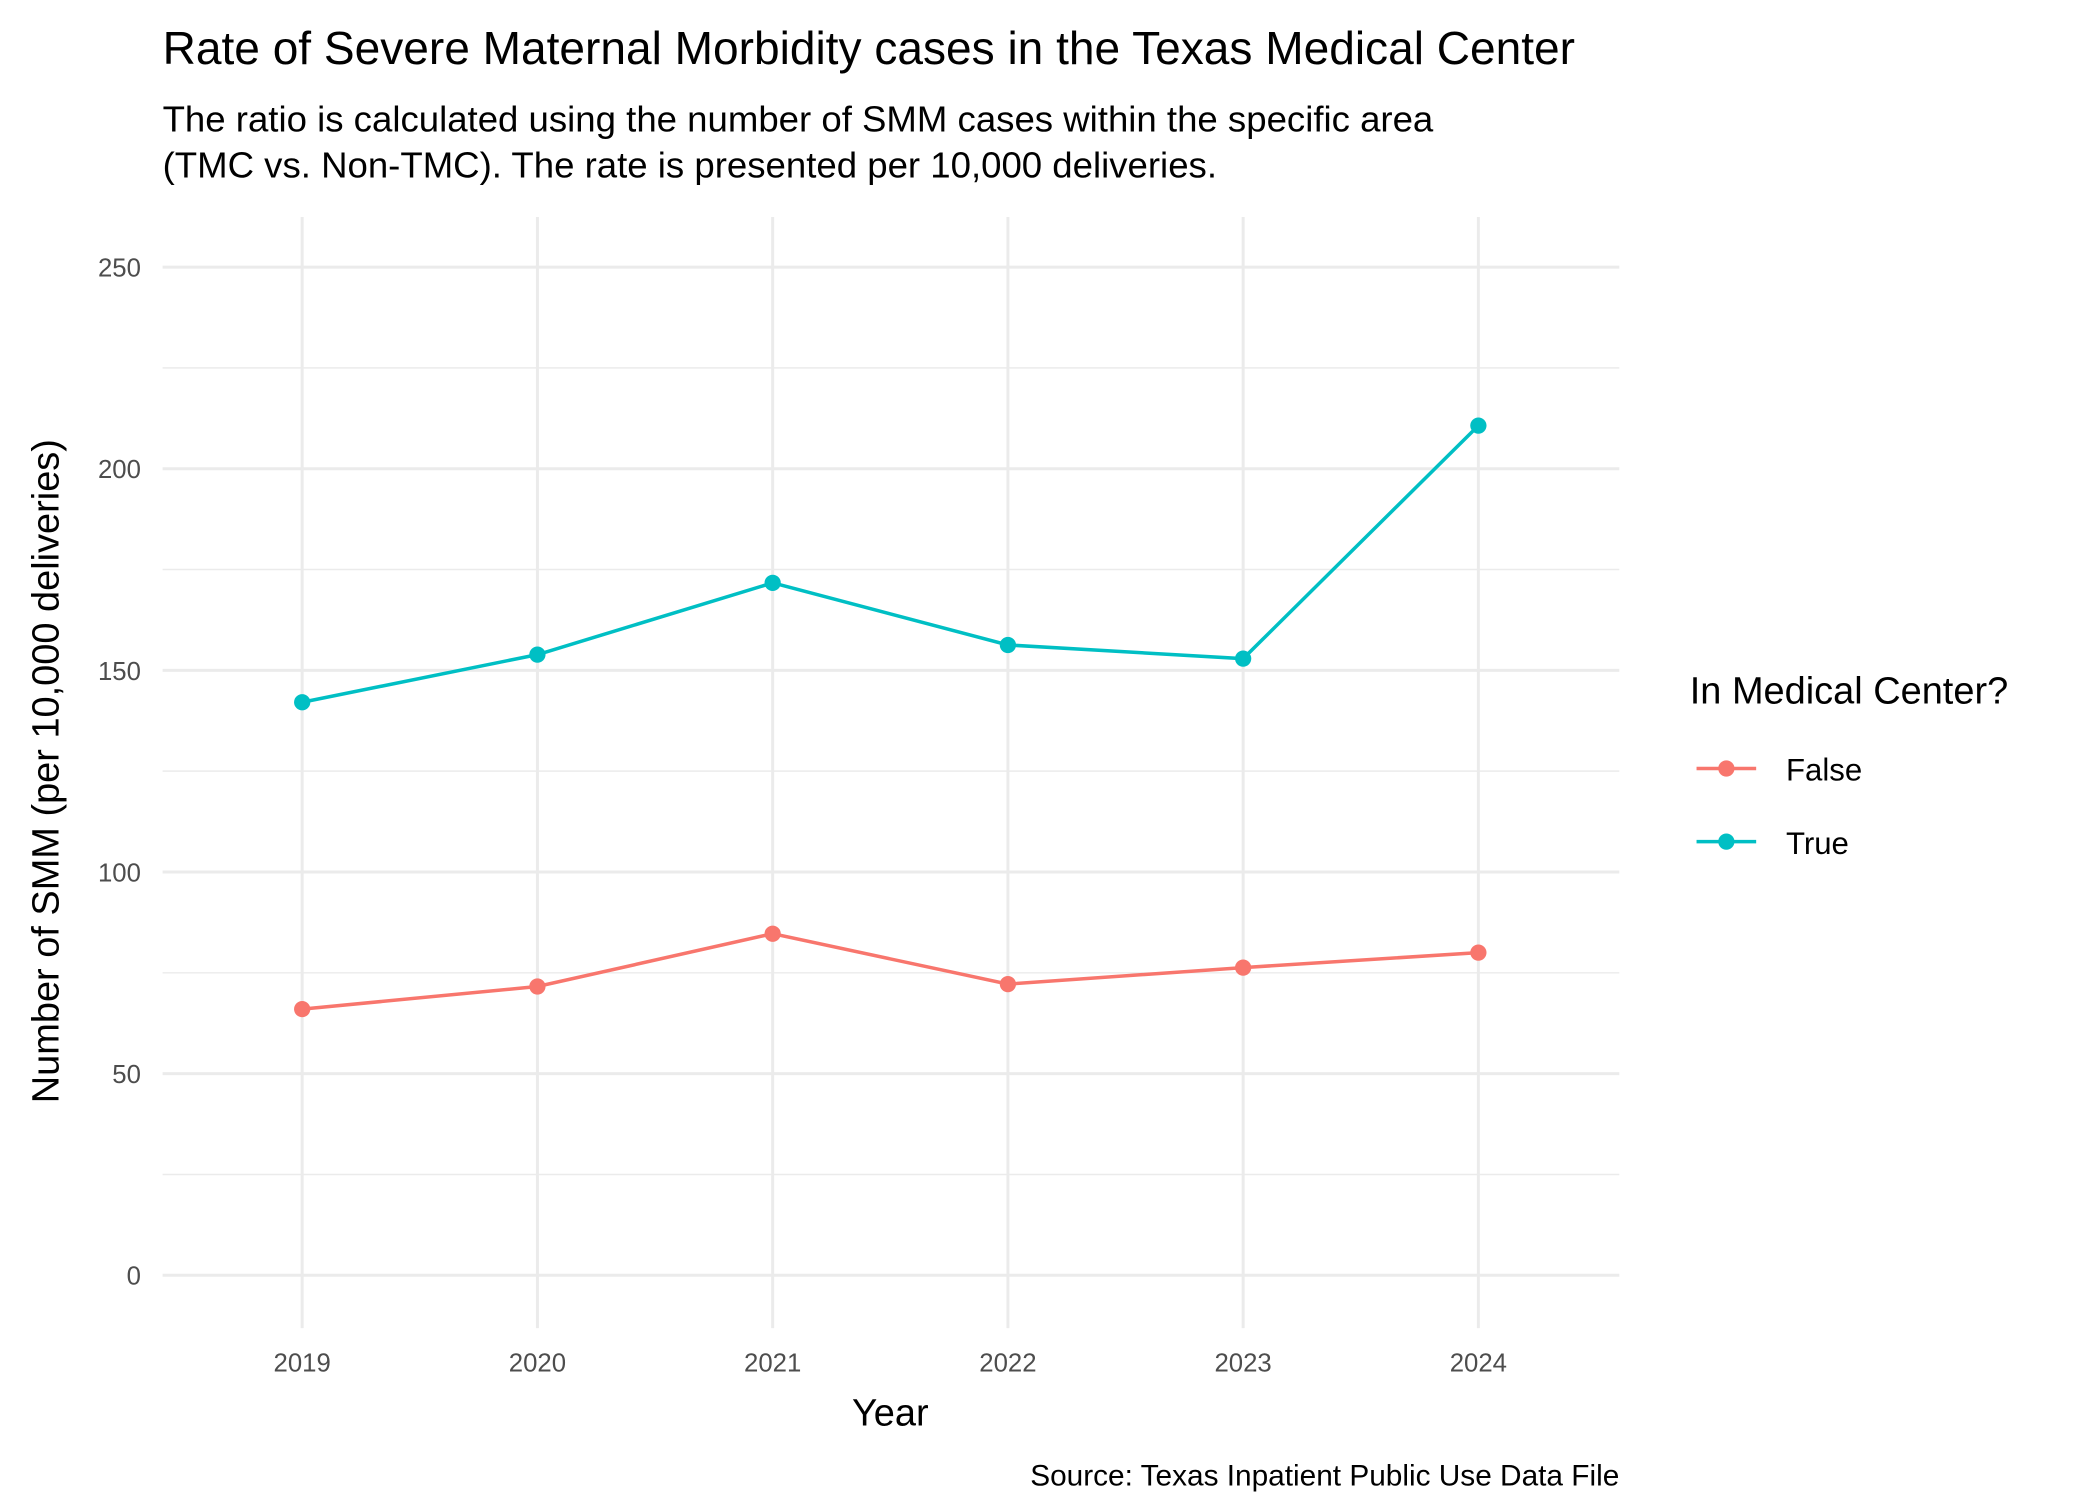  What do you see at coordinates (126, 1075) in the screenshot?
I see `y-tick-label: 50` at bounding box center [126, 1075].